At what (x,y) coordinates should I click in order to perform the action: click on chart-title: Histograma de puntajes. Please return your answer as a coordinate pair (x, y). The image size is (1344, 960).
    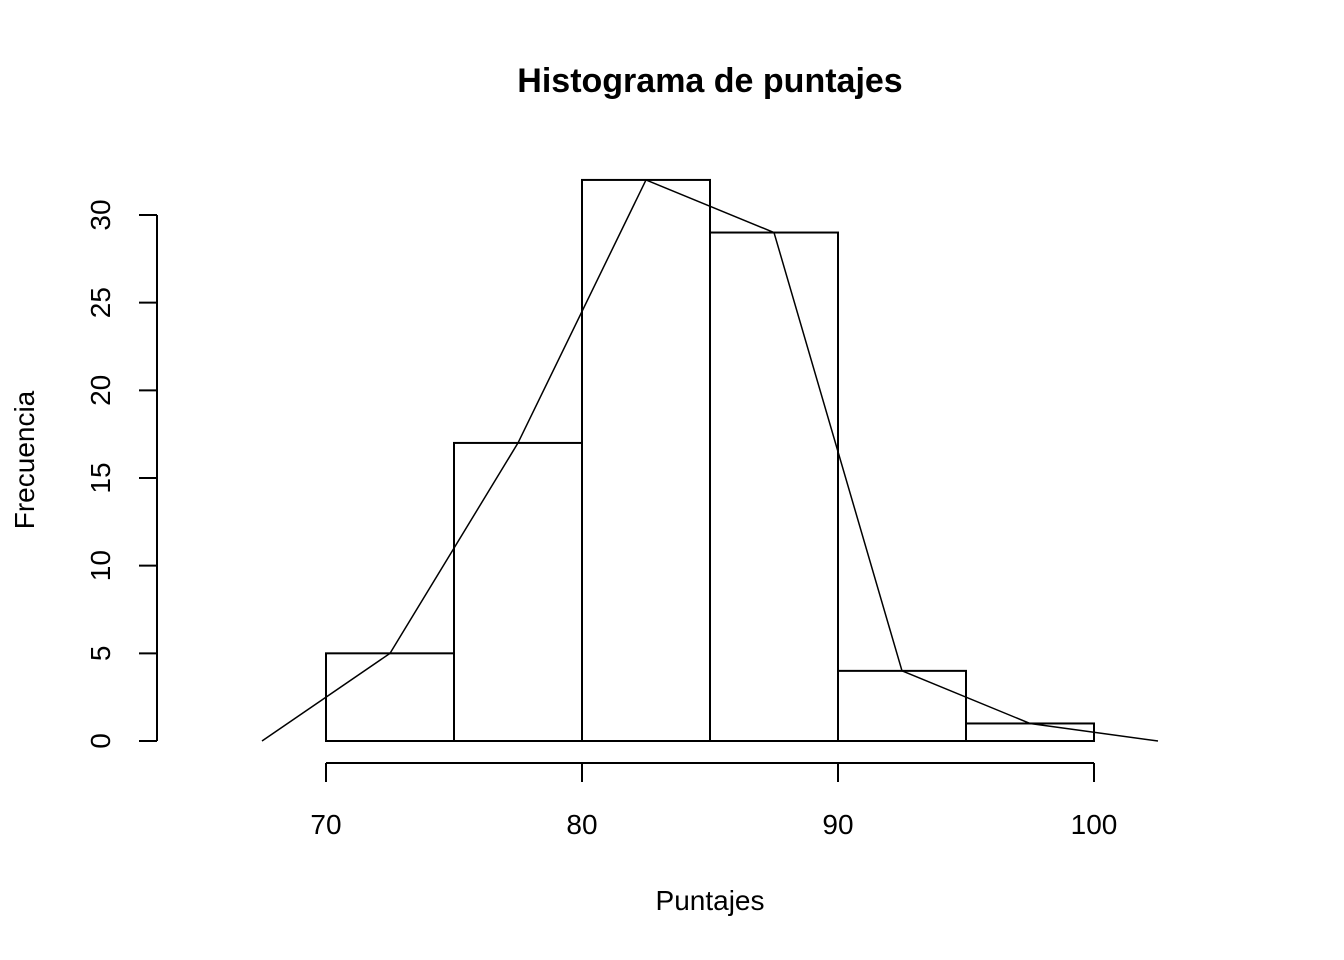
    Looking at the image, I should click on (709, 81).